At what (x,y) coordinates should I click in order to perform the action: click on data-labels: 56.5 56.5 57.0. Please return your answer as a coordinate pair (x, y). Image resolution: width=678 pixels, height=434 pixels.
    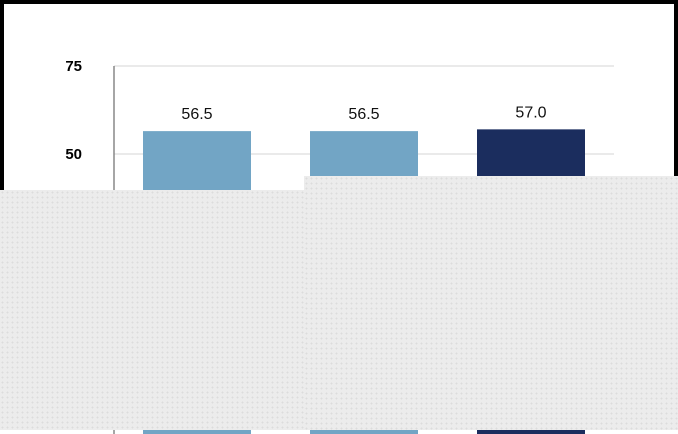
    Looking at the image, I should click on (363, 113).